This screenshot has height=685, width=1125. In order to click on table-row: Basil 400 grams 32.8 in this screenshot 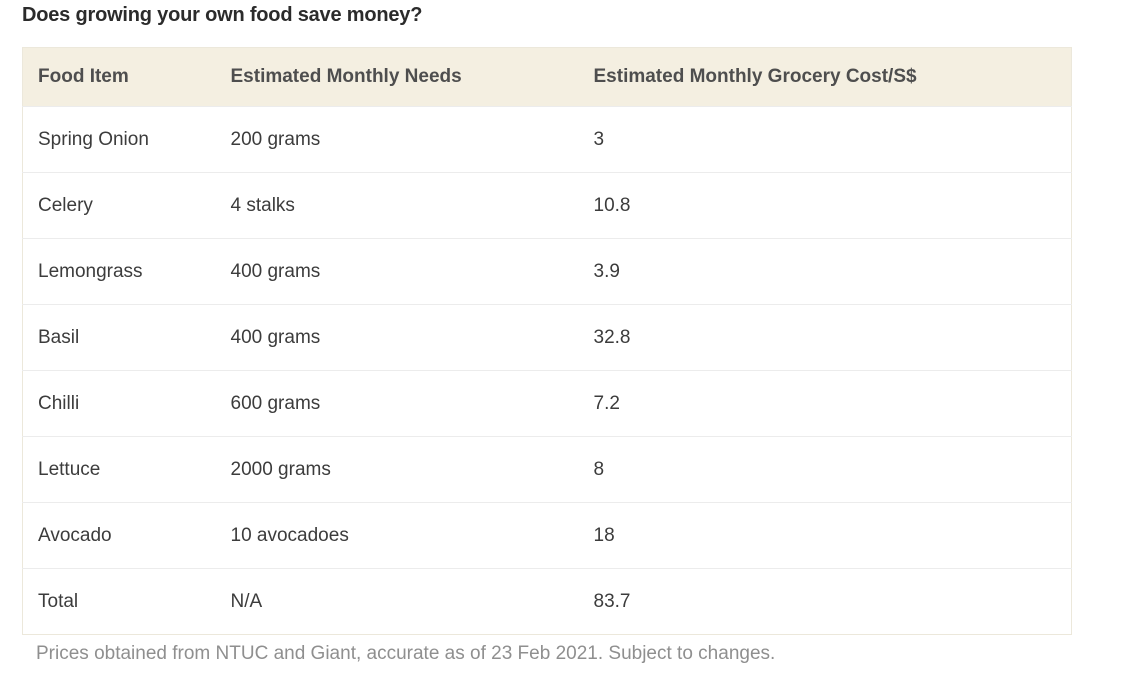, I will do `click(547, 337)`.